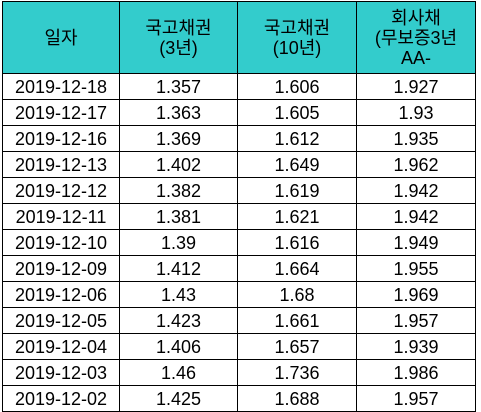 The image size is (481, 412). I want to click on treasury-3y-cell: 1.423, so click(178, 320).